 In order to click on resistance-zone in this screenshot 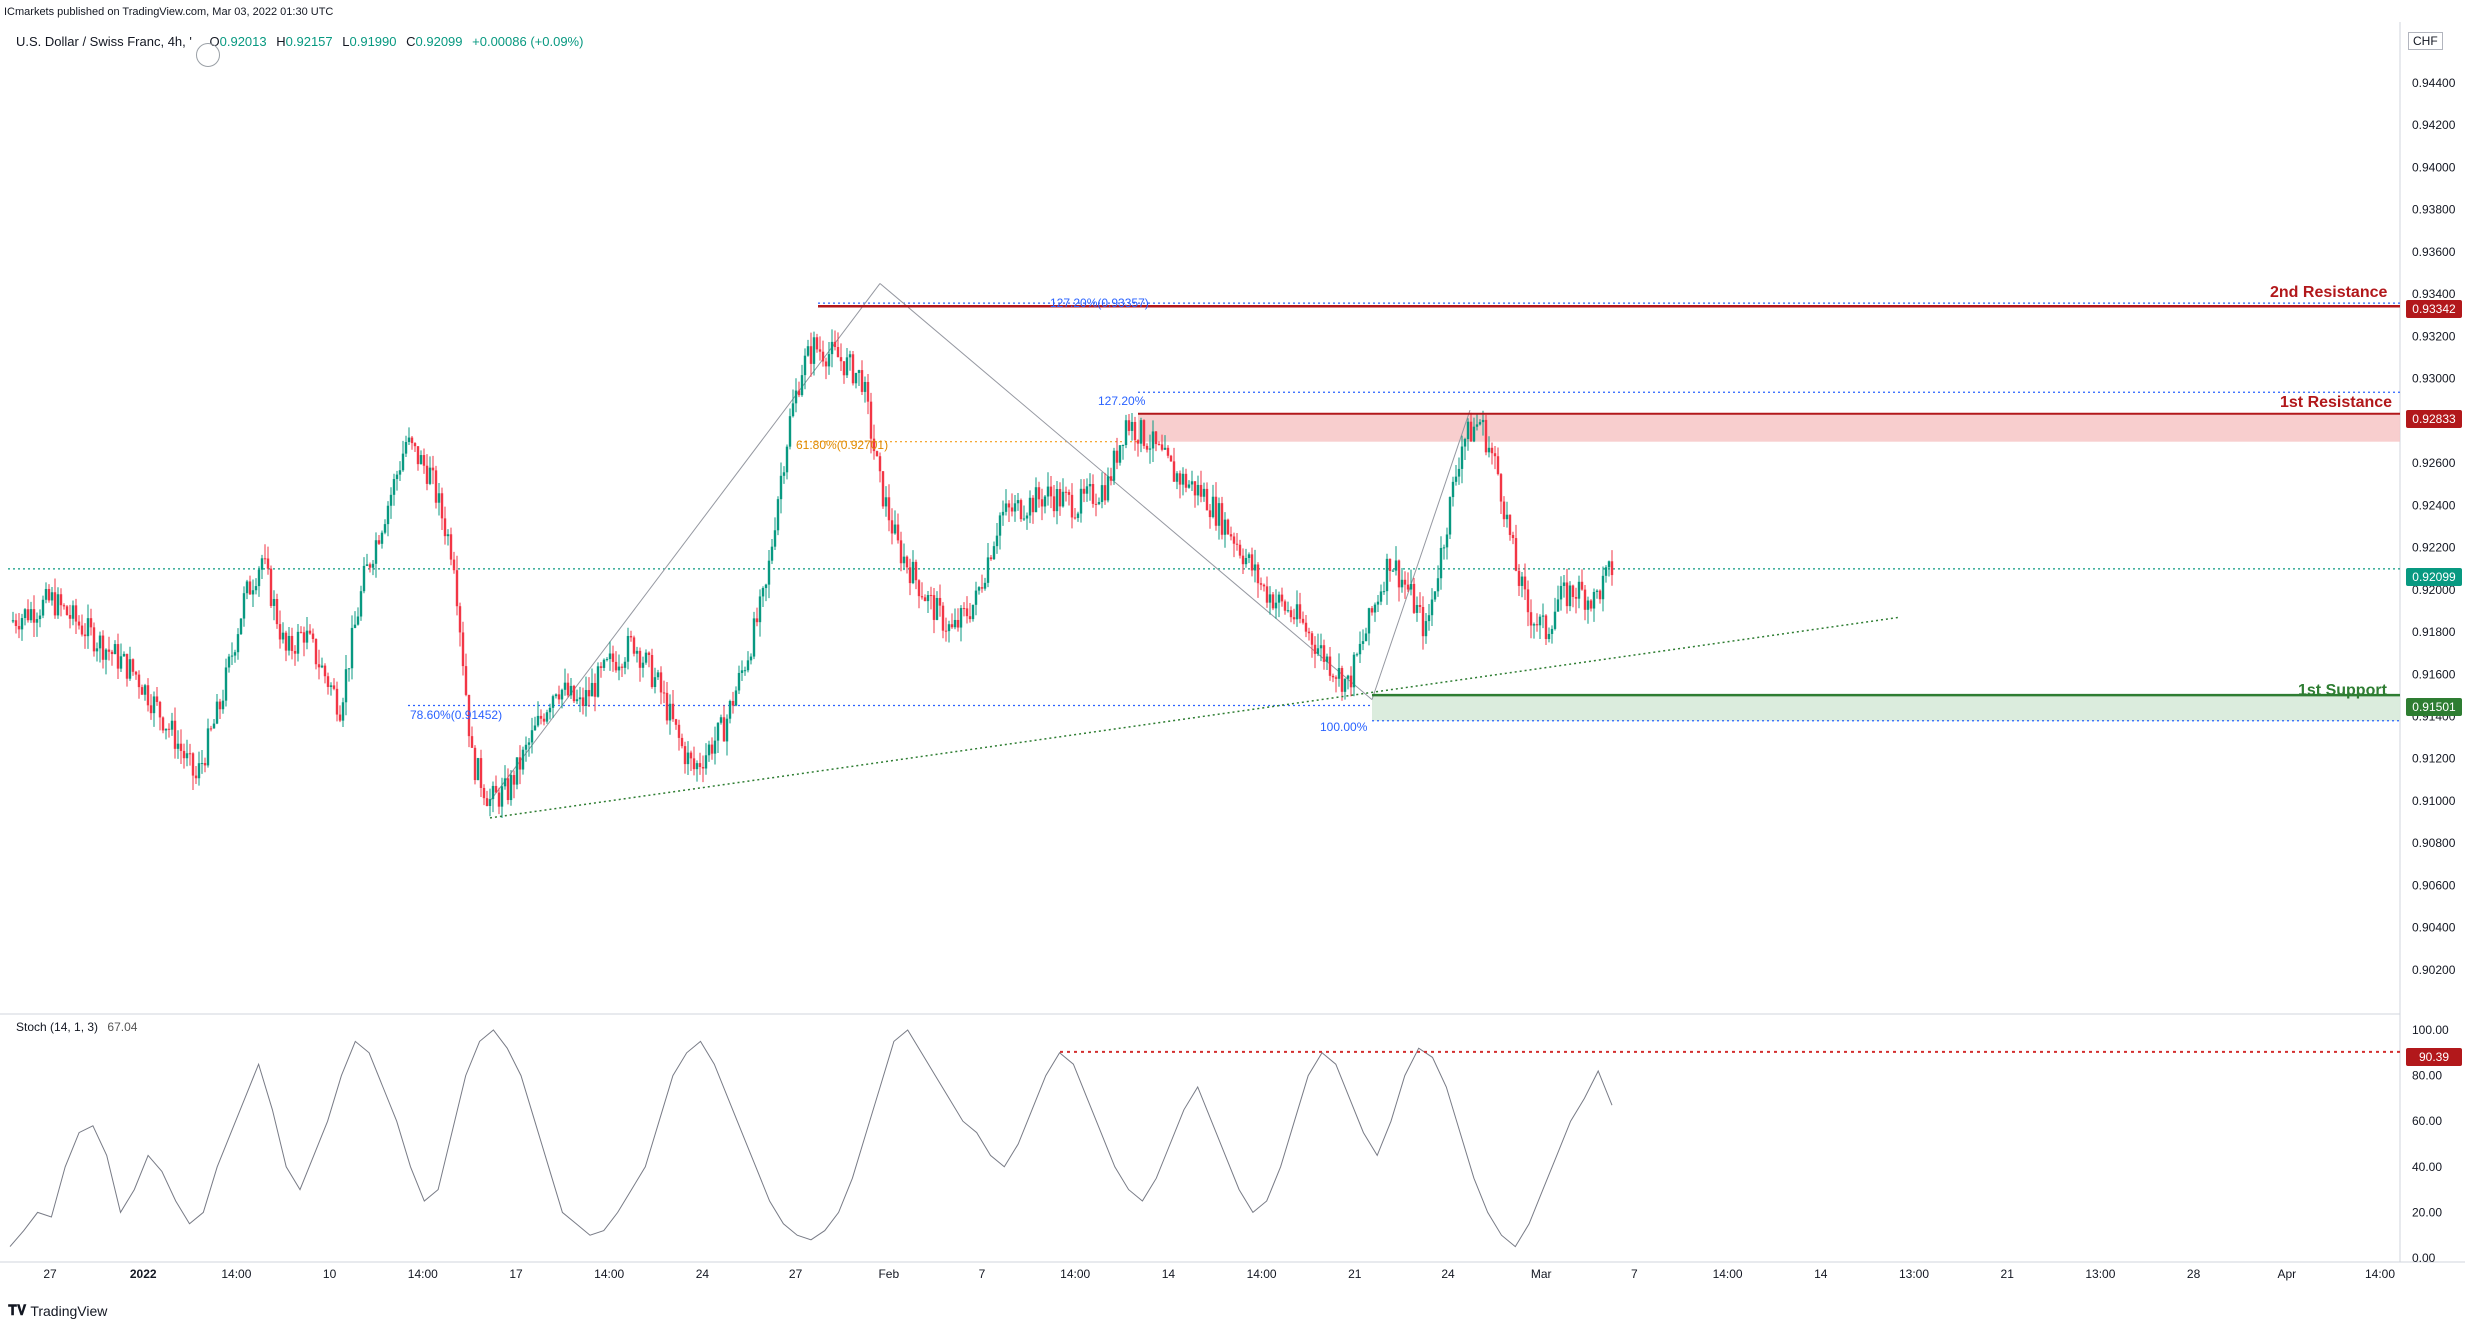, I will do `click(1769, 427)`.